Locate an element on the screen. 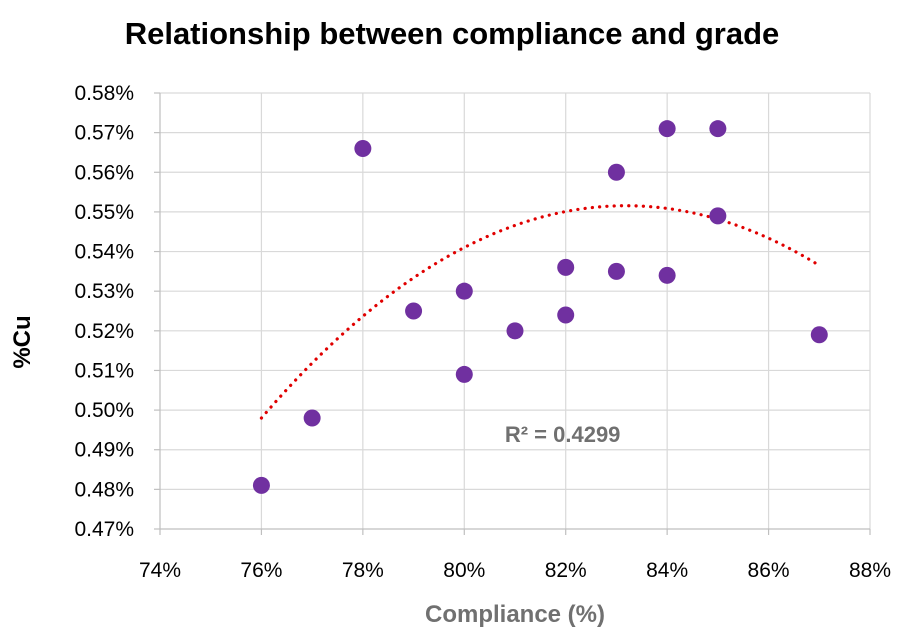 Image resolution: width=905 pixels, height=641 pixels. y-axis-title: %Cu is located at coordinates (22, 341).